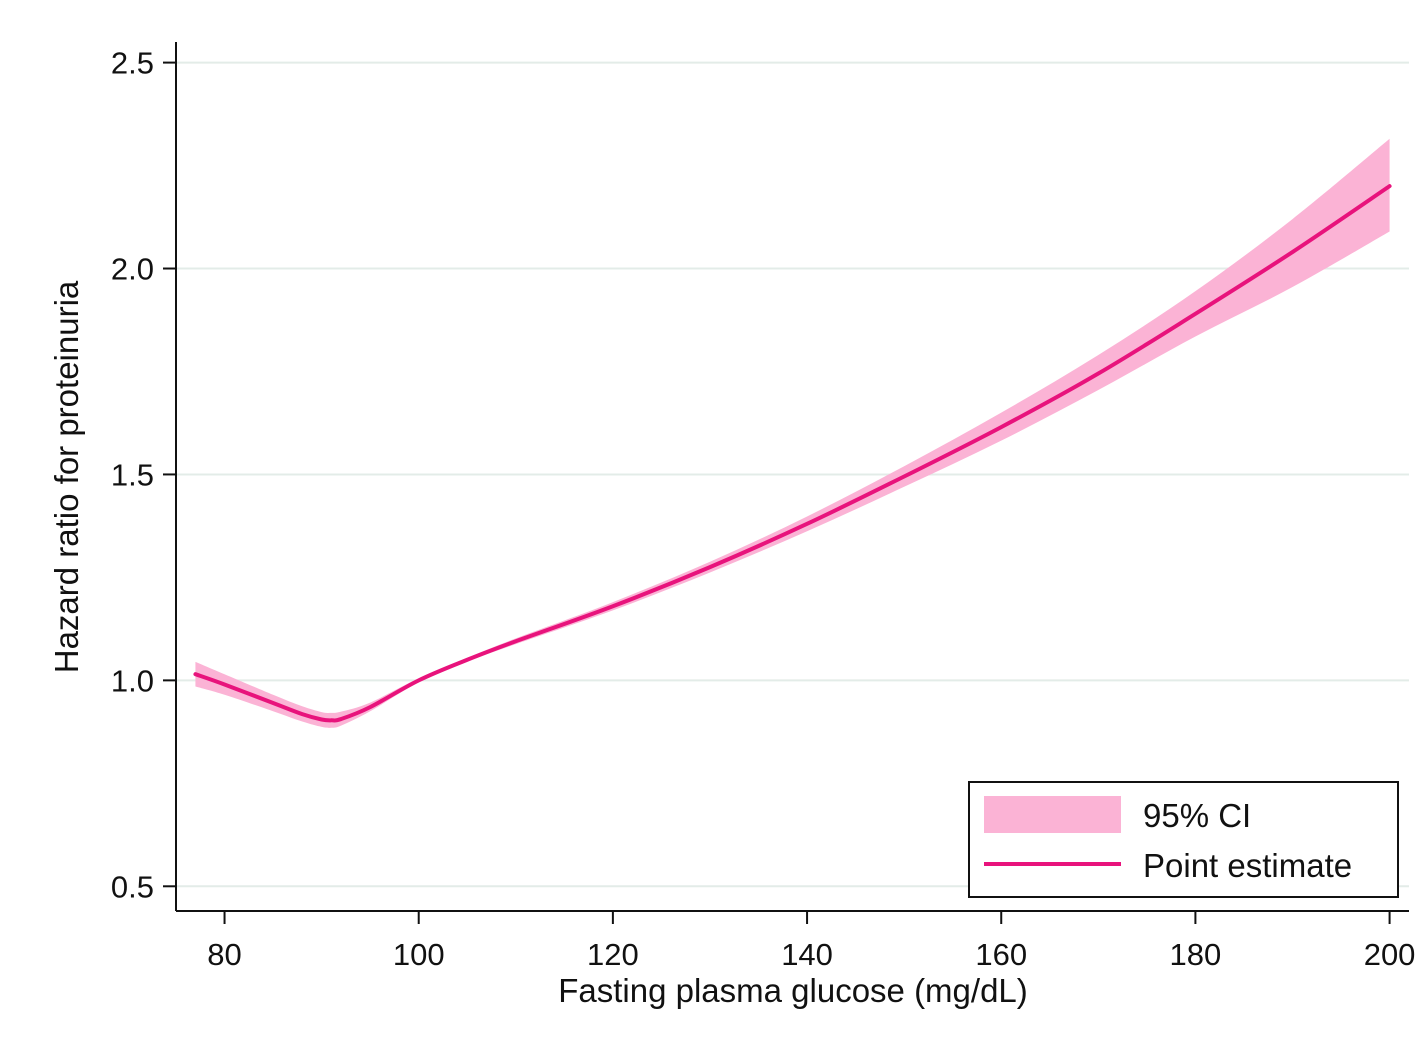  I want to click on y-tick-label-2.0: 2.0, so click(132, 269).